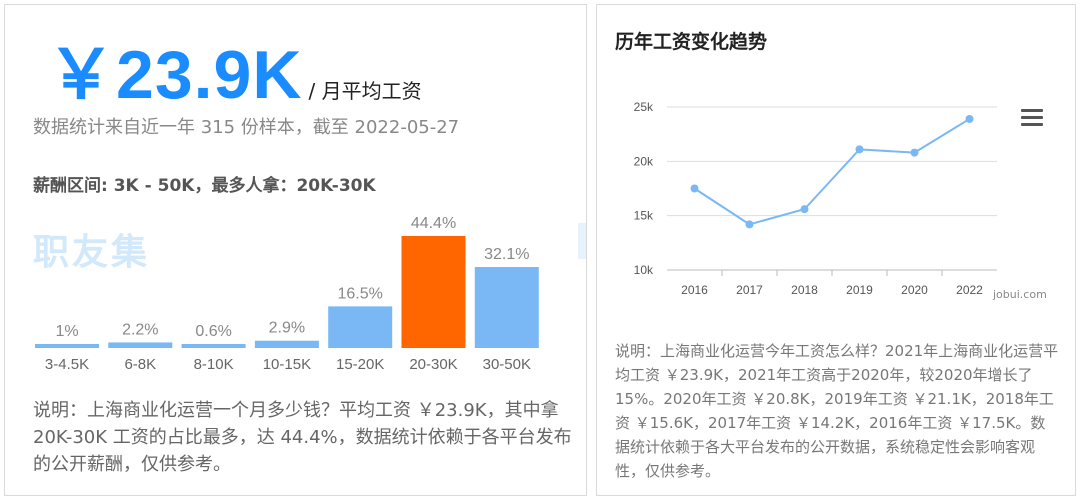 The height and width of the screenshot is (502, 1080). I want to click on bar-3-4.5K, so click(67, 346).